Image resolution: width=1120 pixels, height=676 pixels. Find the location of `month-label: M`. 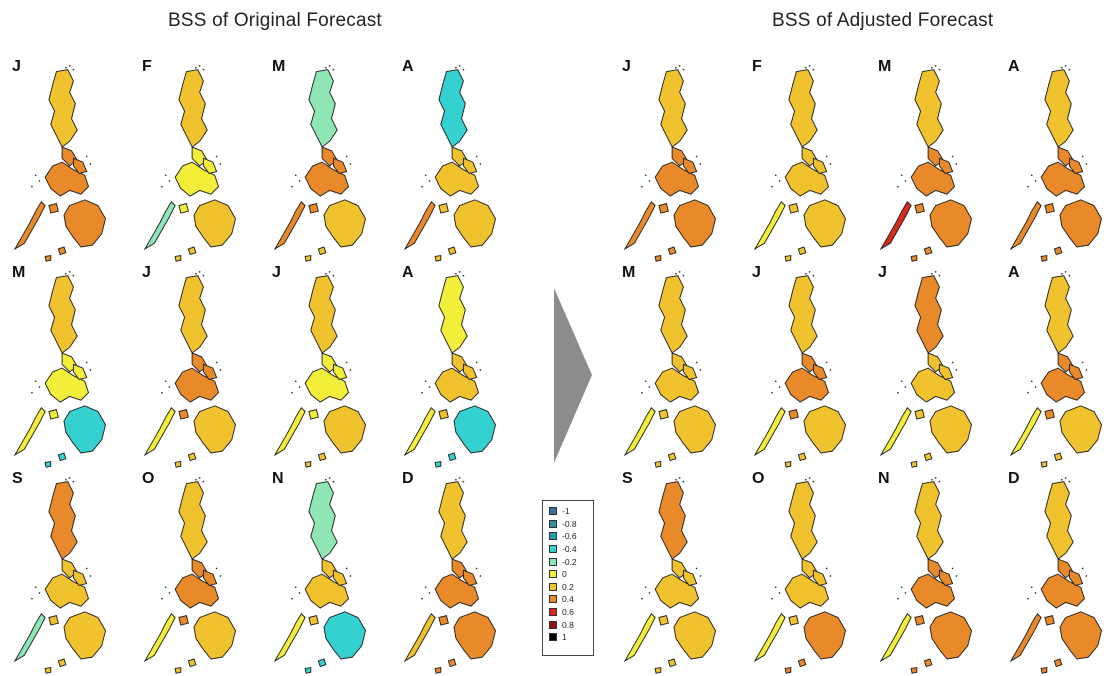

month-label: M is located at coordinates (279, 66).